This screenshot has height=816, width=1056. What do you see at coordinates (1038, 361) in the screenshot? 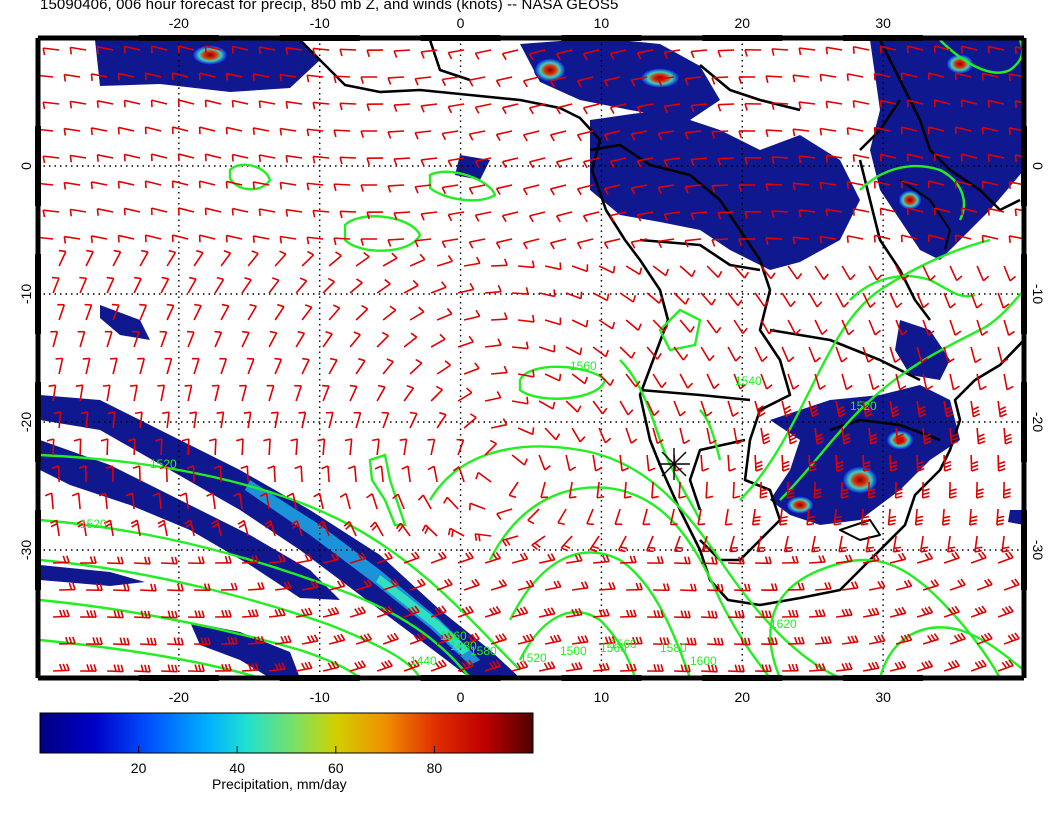
I see `latitude-labels-right: 0 -10 -20 -30` at bounding box center [1038, 361].